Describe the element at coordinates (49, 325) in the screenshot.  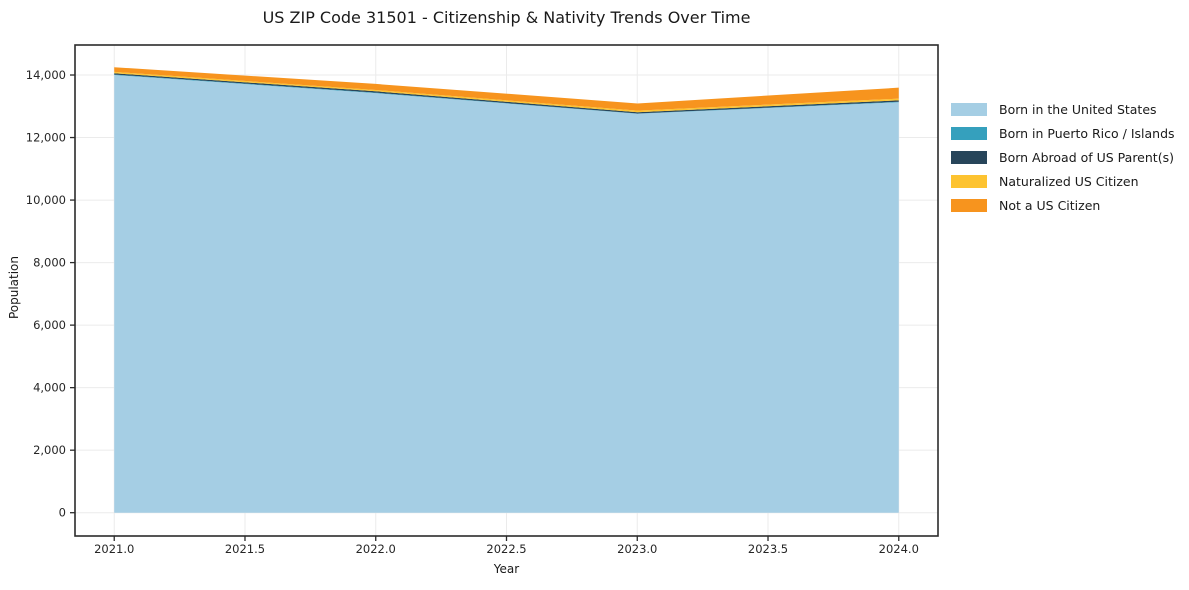
I see `y-tick-label: 6,000` at that location.